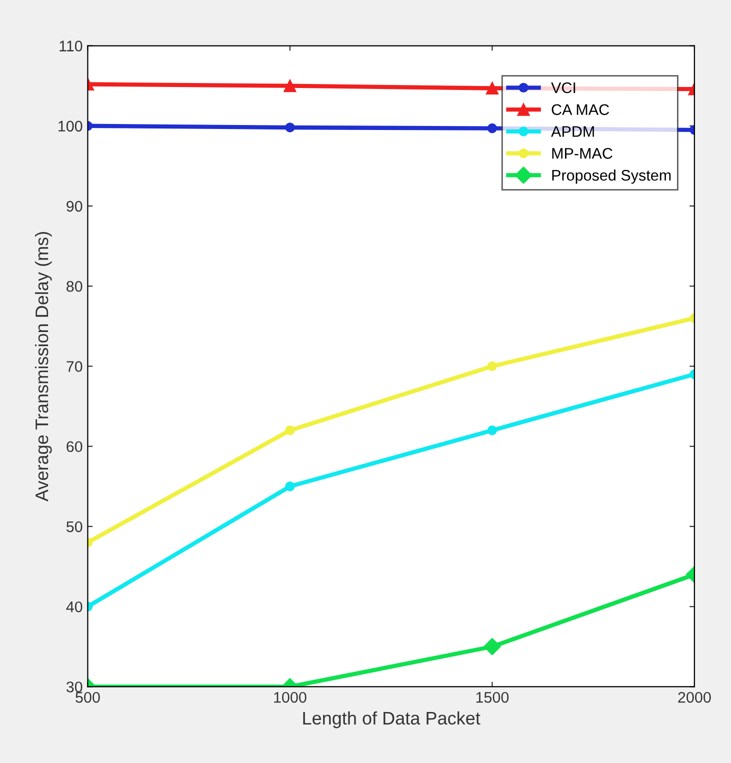 The image size is (731, 763). Describe the element at coordinates (391, 719) in the screenshot. I see `x-axis-title: Length of Data Packet` at that location.